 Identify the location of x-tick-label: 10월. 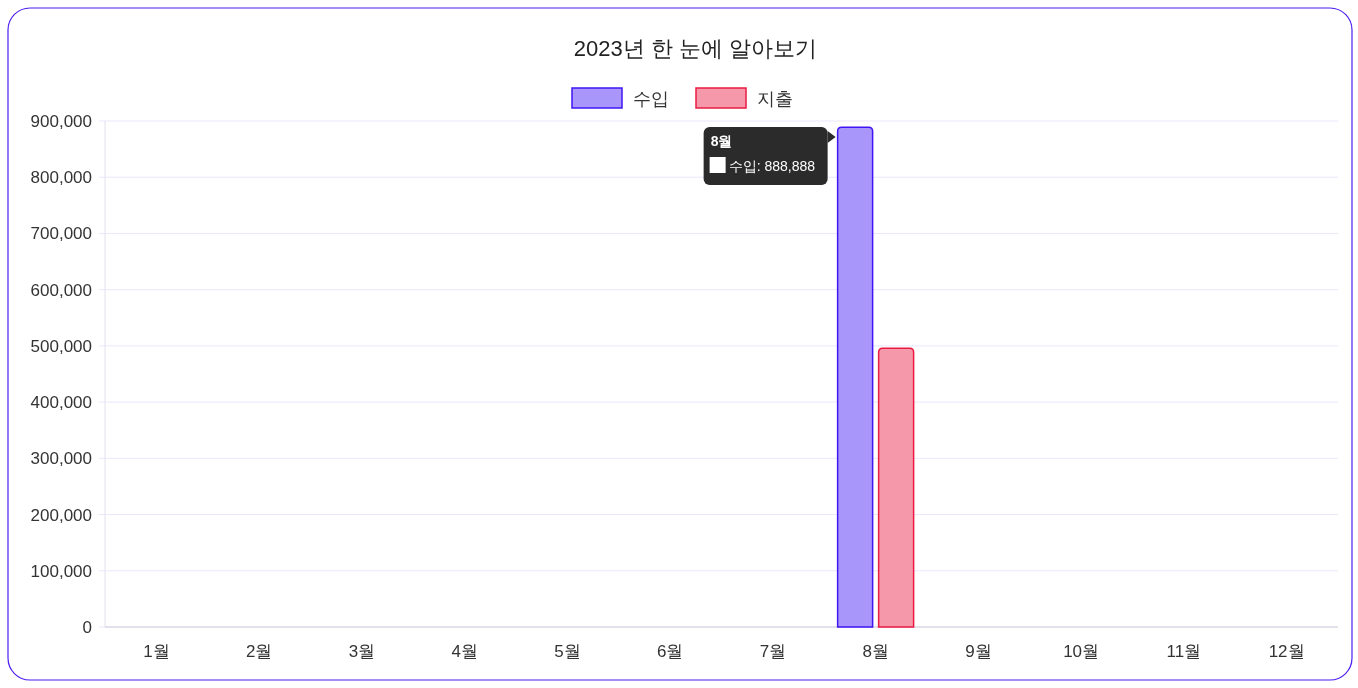
(1081, 651).